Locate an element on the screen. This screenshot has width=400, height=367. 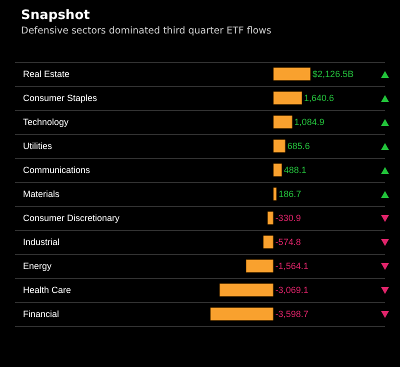
data-label: -1,564.1 is located at coordinates (291, 266).